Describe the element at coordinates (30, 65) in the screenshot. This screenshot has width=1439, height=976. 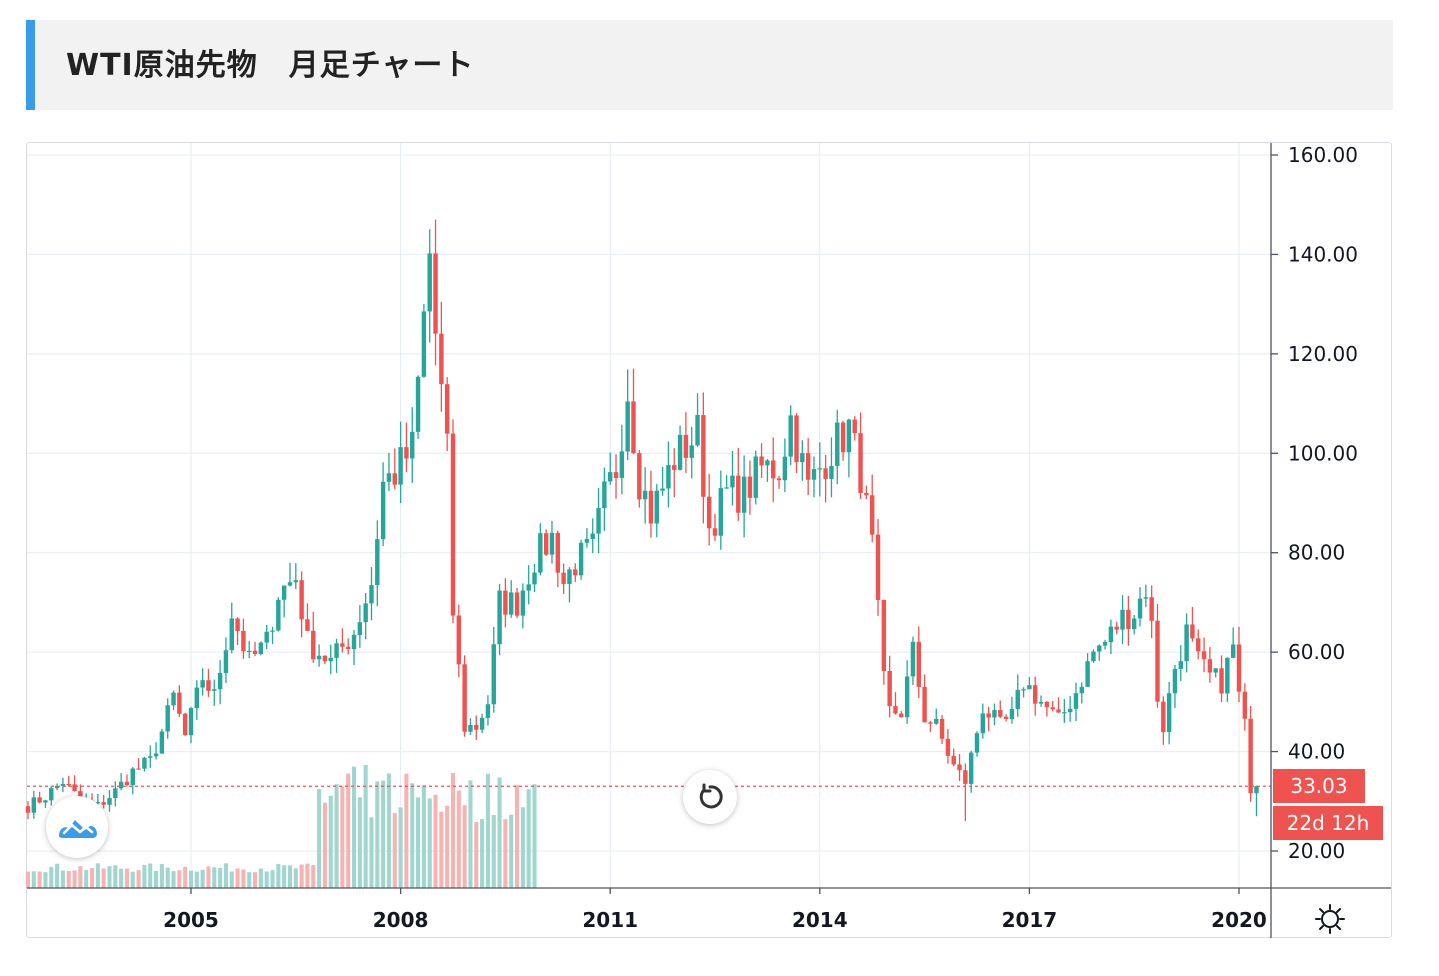
I see `title-accent-bar` at that location.